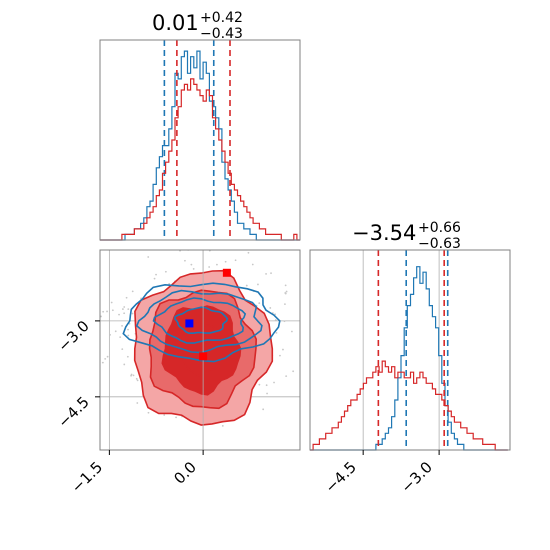  I want to click on title-y-median: −3.54, so click(384, 233).